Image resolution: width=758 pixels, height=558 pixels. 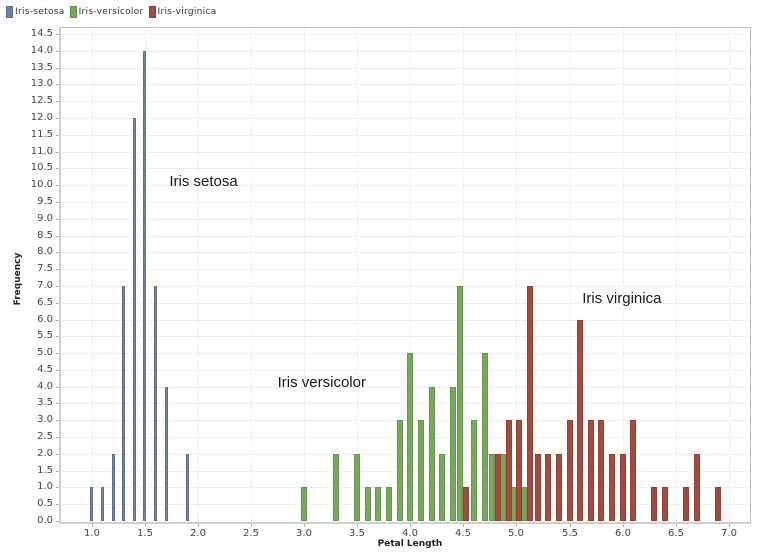 What do you see at coordinates (45, 419) in the screenshot?
I see `y-tick-label: 3.0` at bounding box center [45, 419].